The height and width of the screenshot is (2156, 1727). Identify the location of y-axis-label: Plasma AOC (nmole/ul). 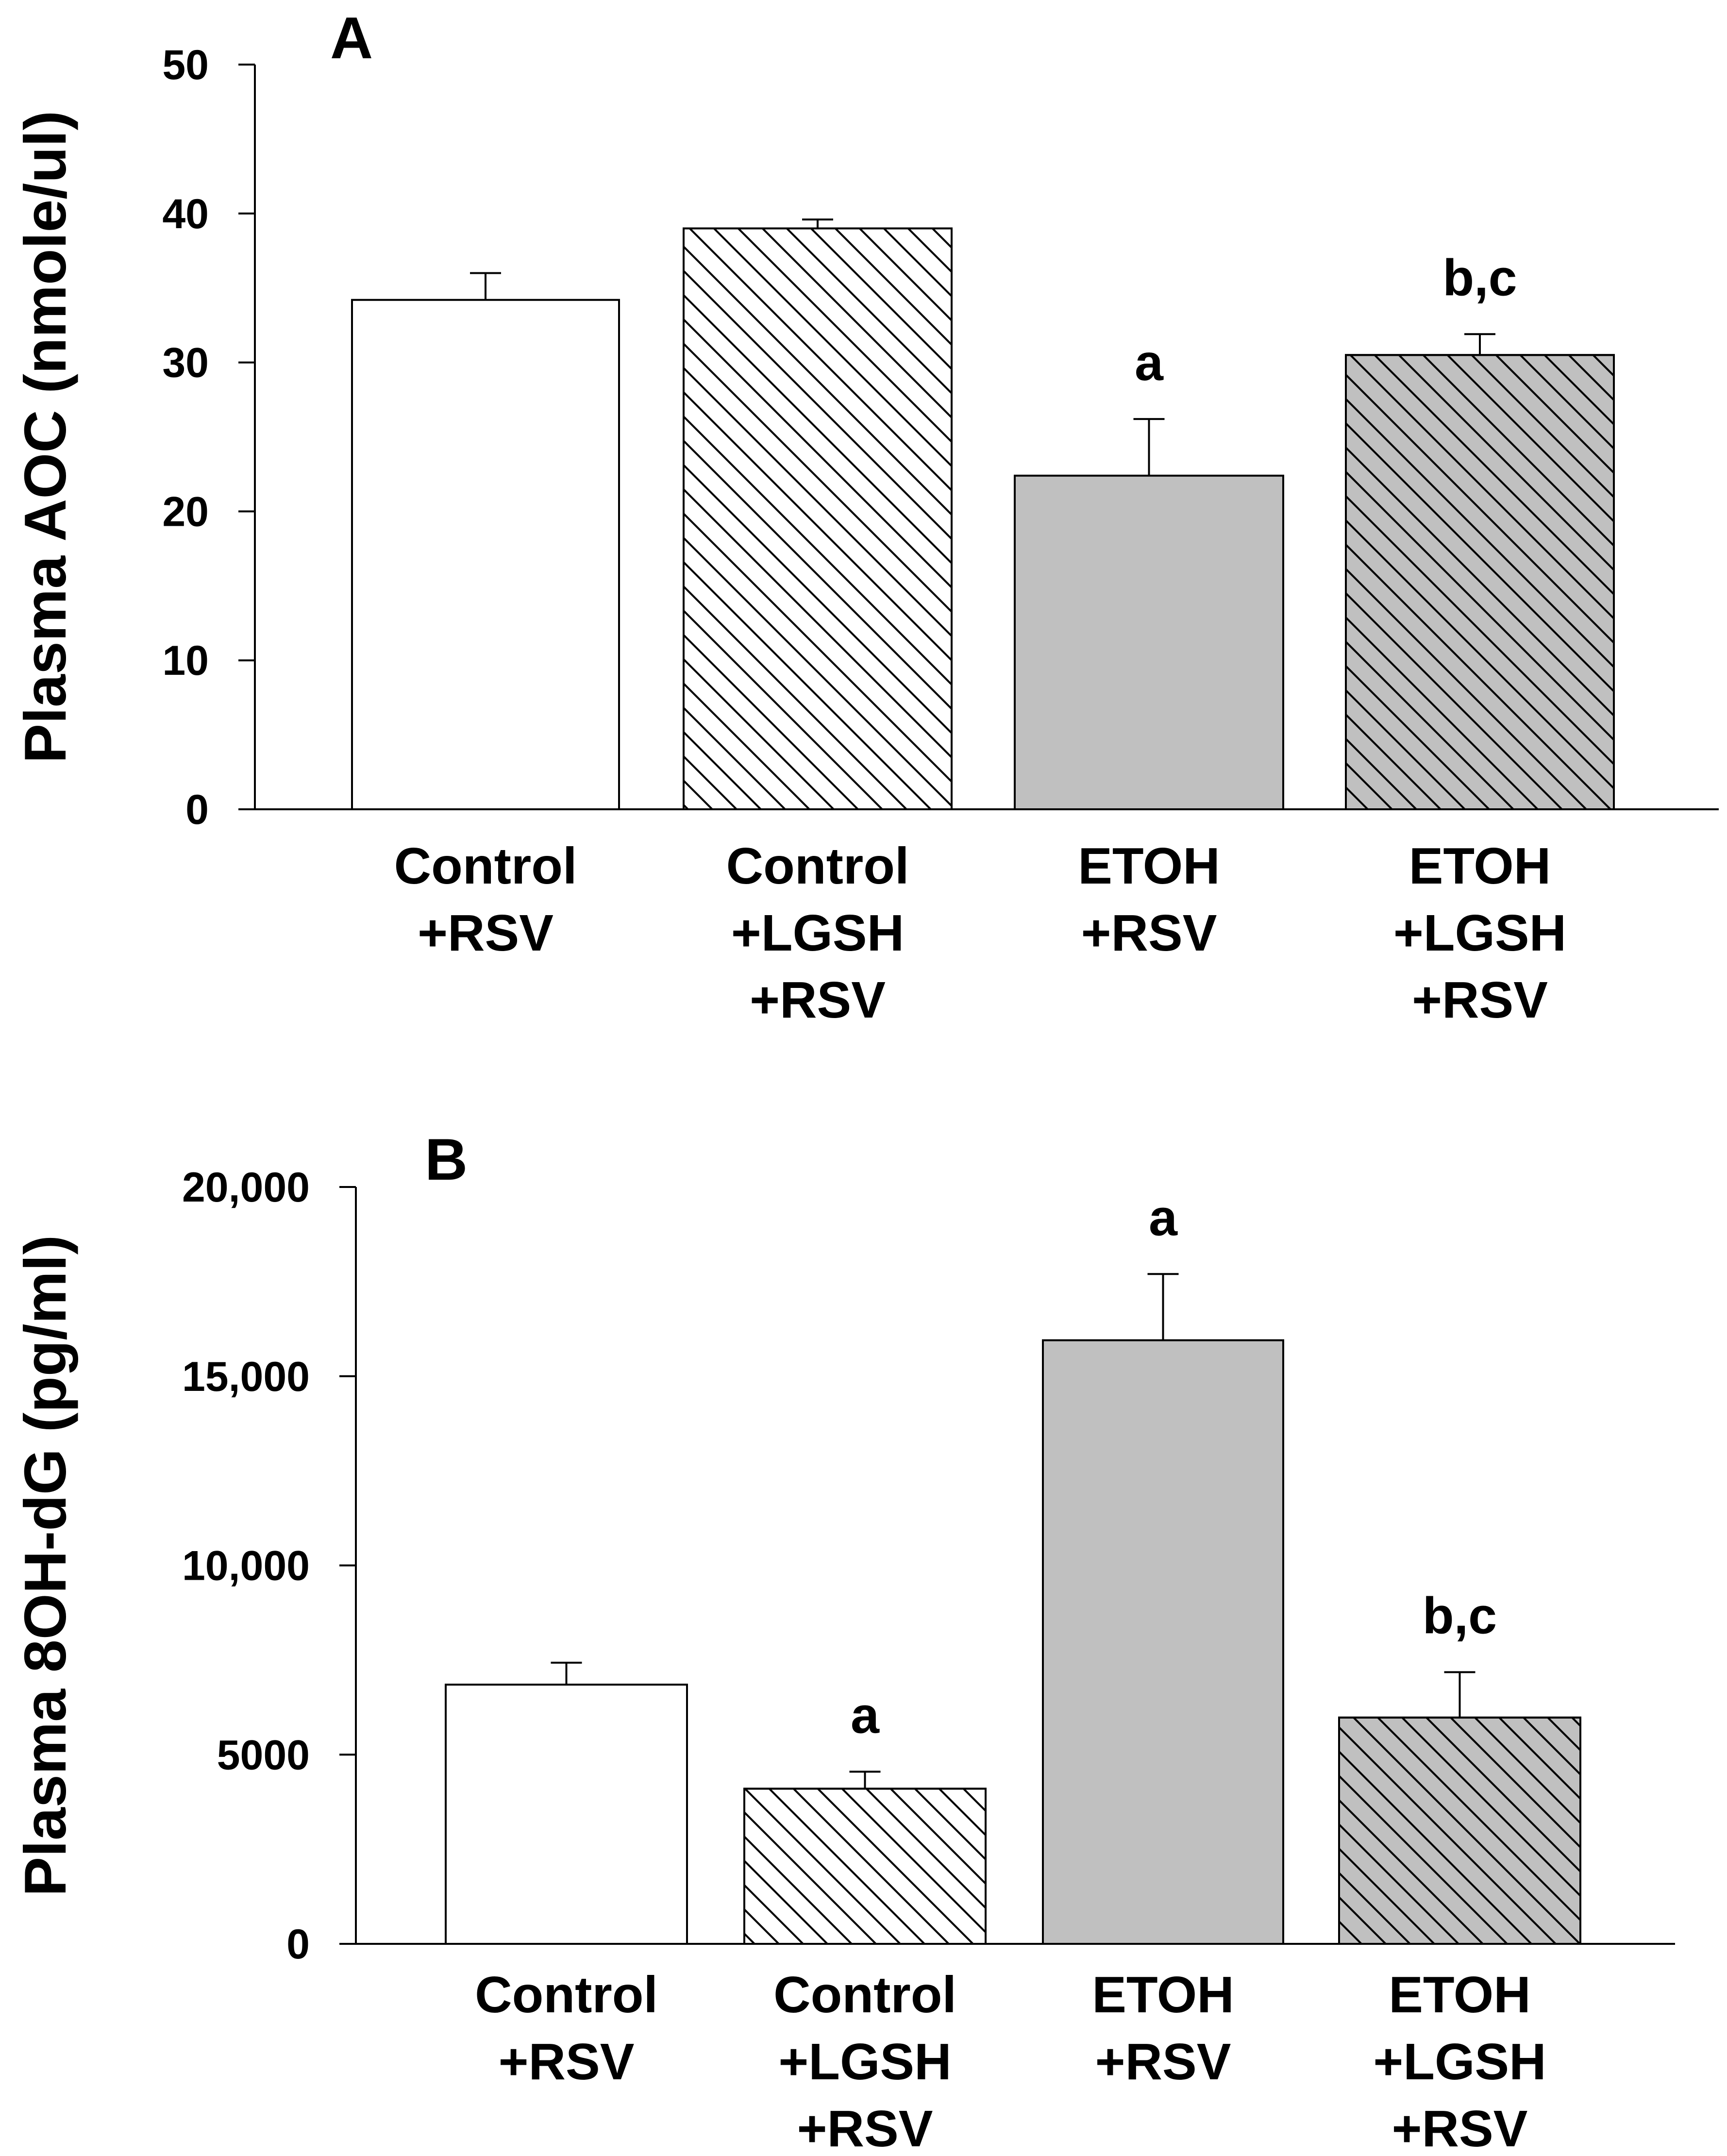
(45, 437).